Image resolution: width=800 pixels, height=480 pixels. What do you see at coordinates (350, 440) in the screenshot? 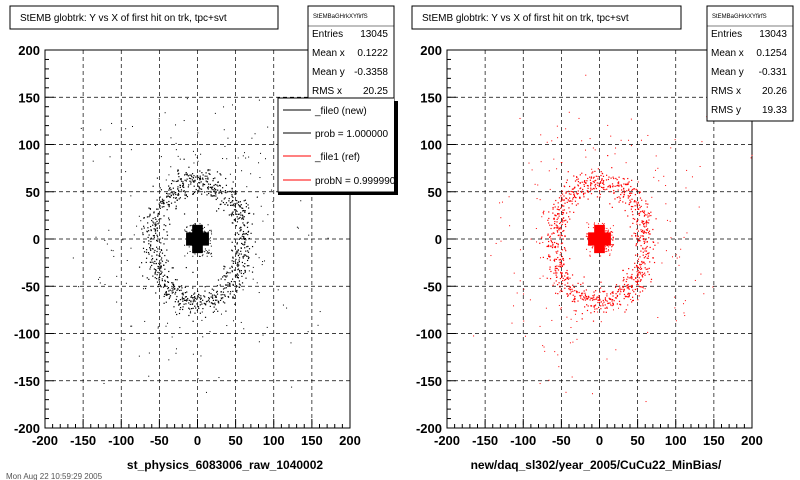
I see `x-tick-label: 200` at bounding box center [350, 440].